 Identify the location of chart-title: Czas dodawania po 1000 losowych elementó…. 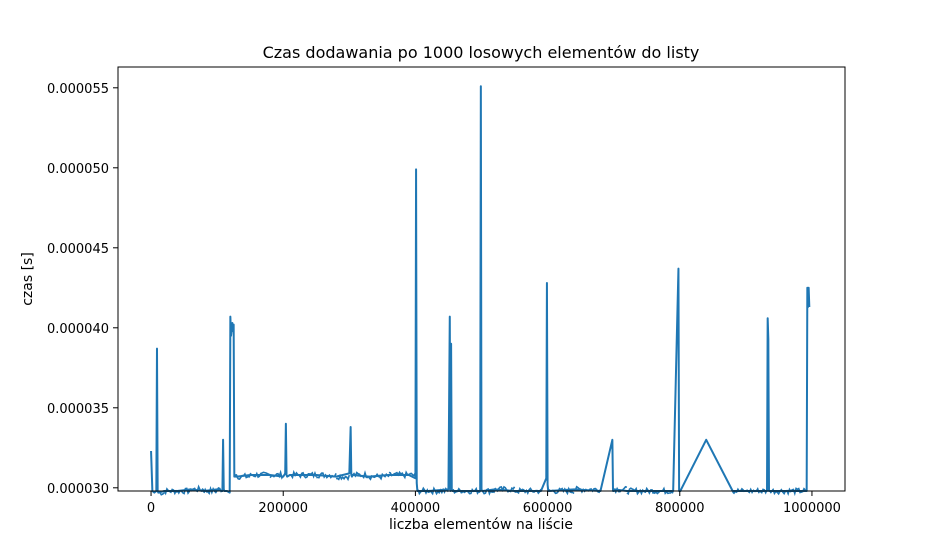
(481, 52).